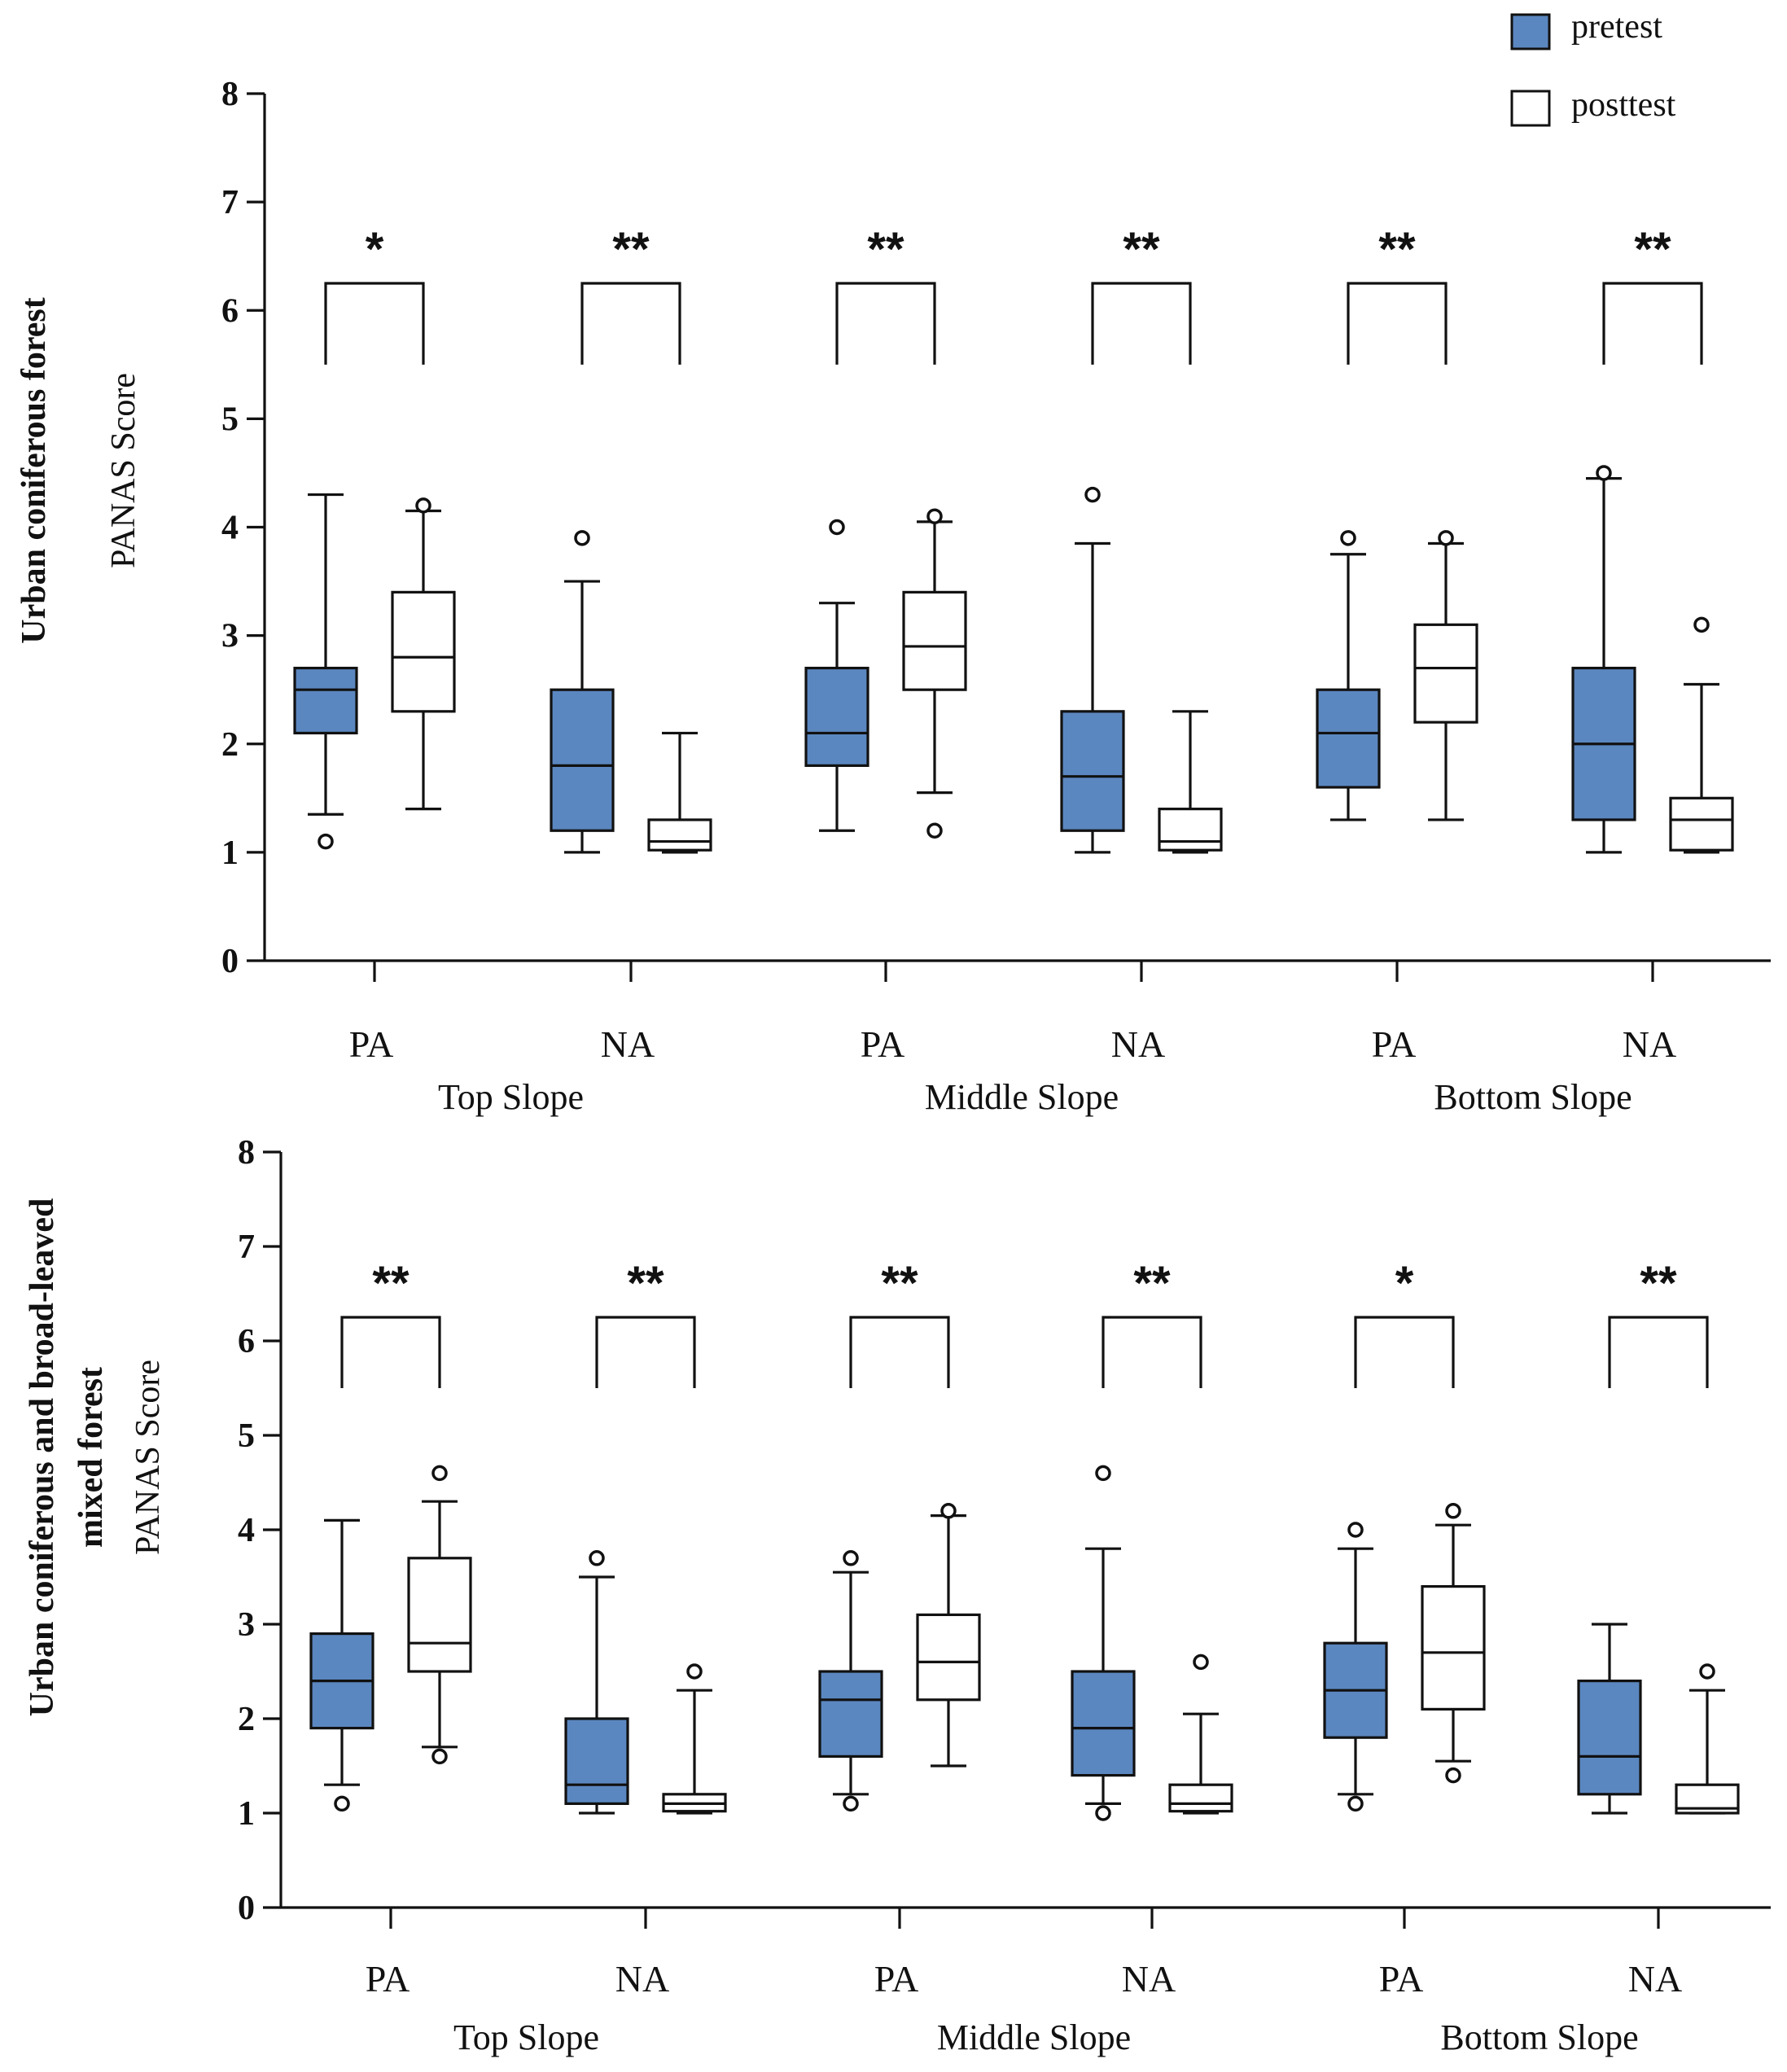 This screenshot has width=1787, height=2072. Describe the element at coordinates (230, 637) in the screenshot. I see `y-tick-label: 3` at that location.